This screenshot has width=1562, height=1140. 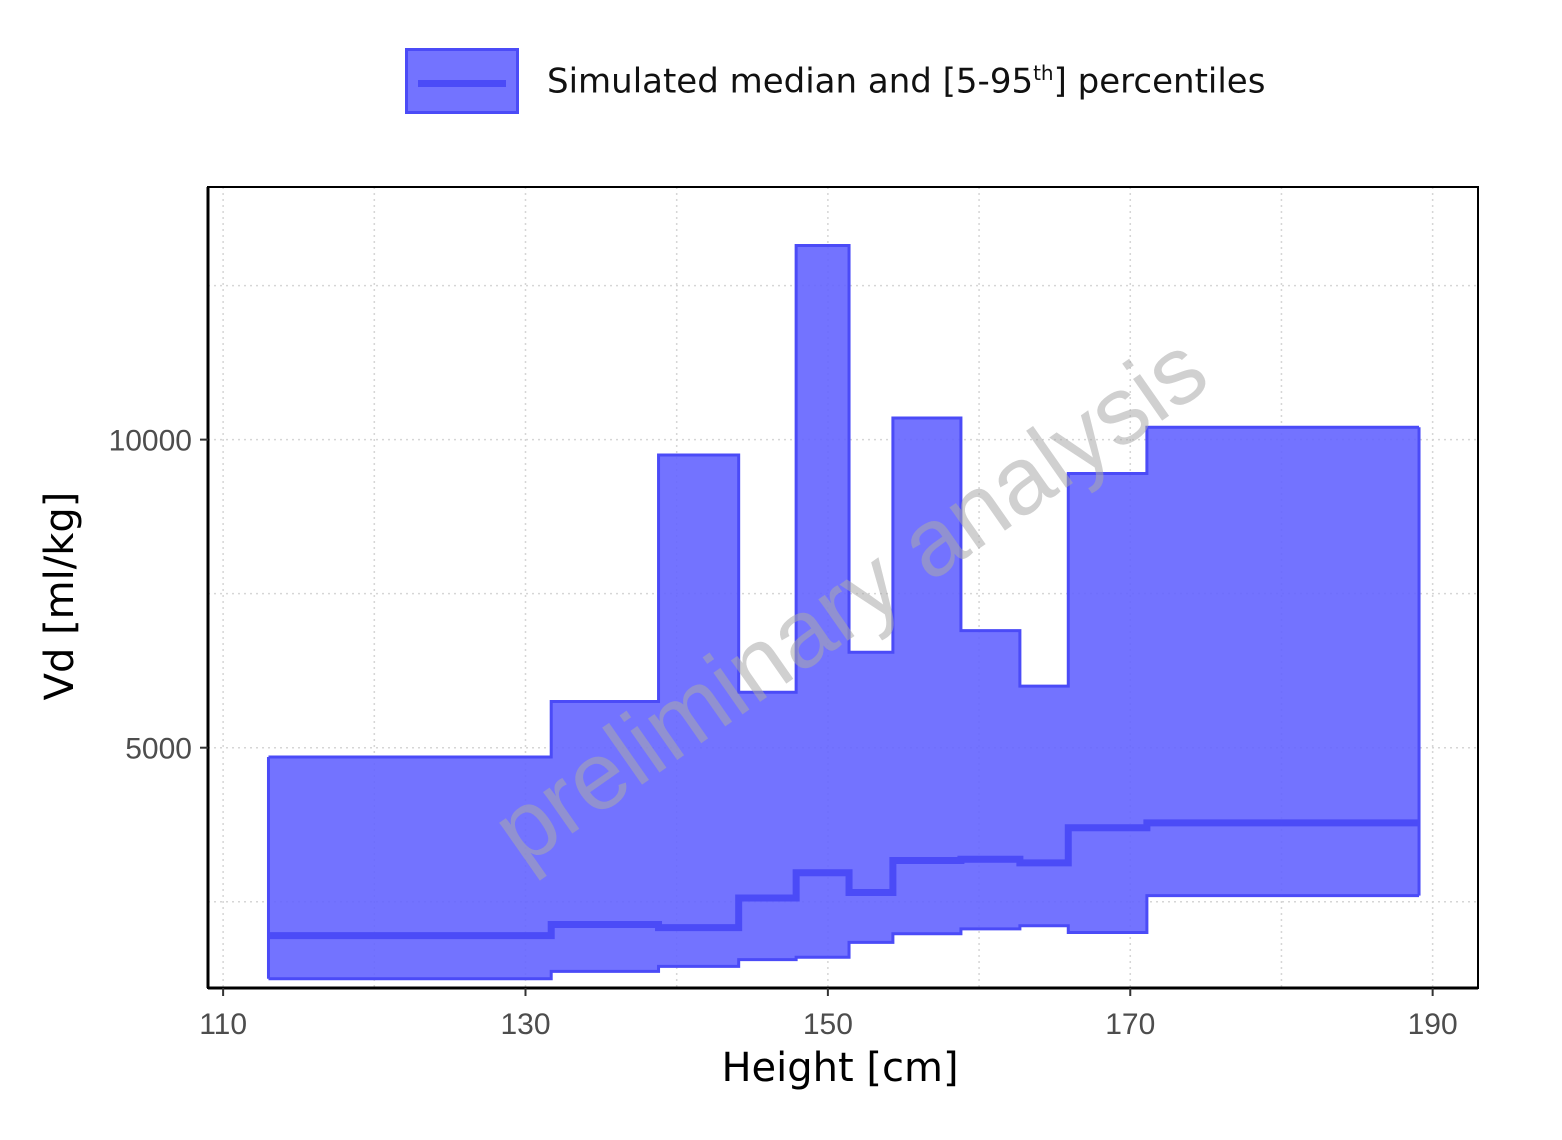 What do you see at coordinates (1043, 72) in the screenshot?
I see `legend-label-sup: th` at bounding box center [1043, 72].